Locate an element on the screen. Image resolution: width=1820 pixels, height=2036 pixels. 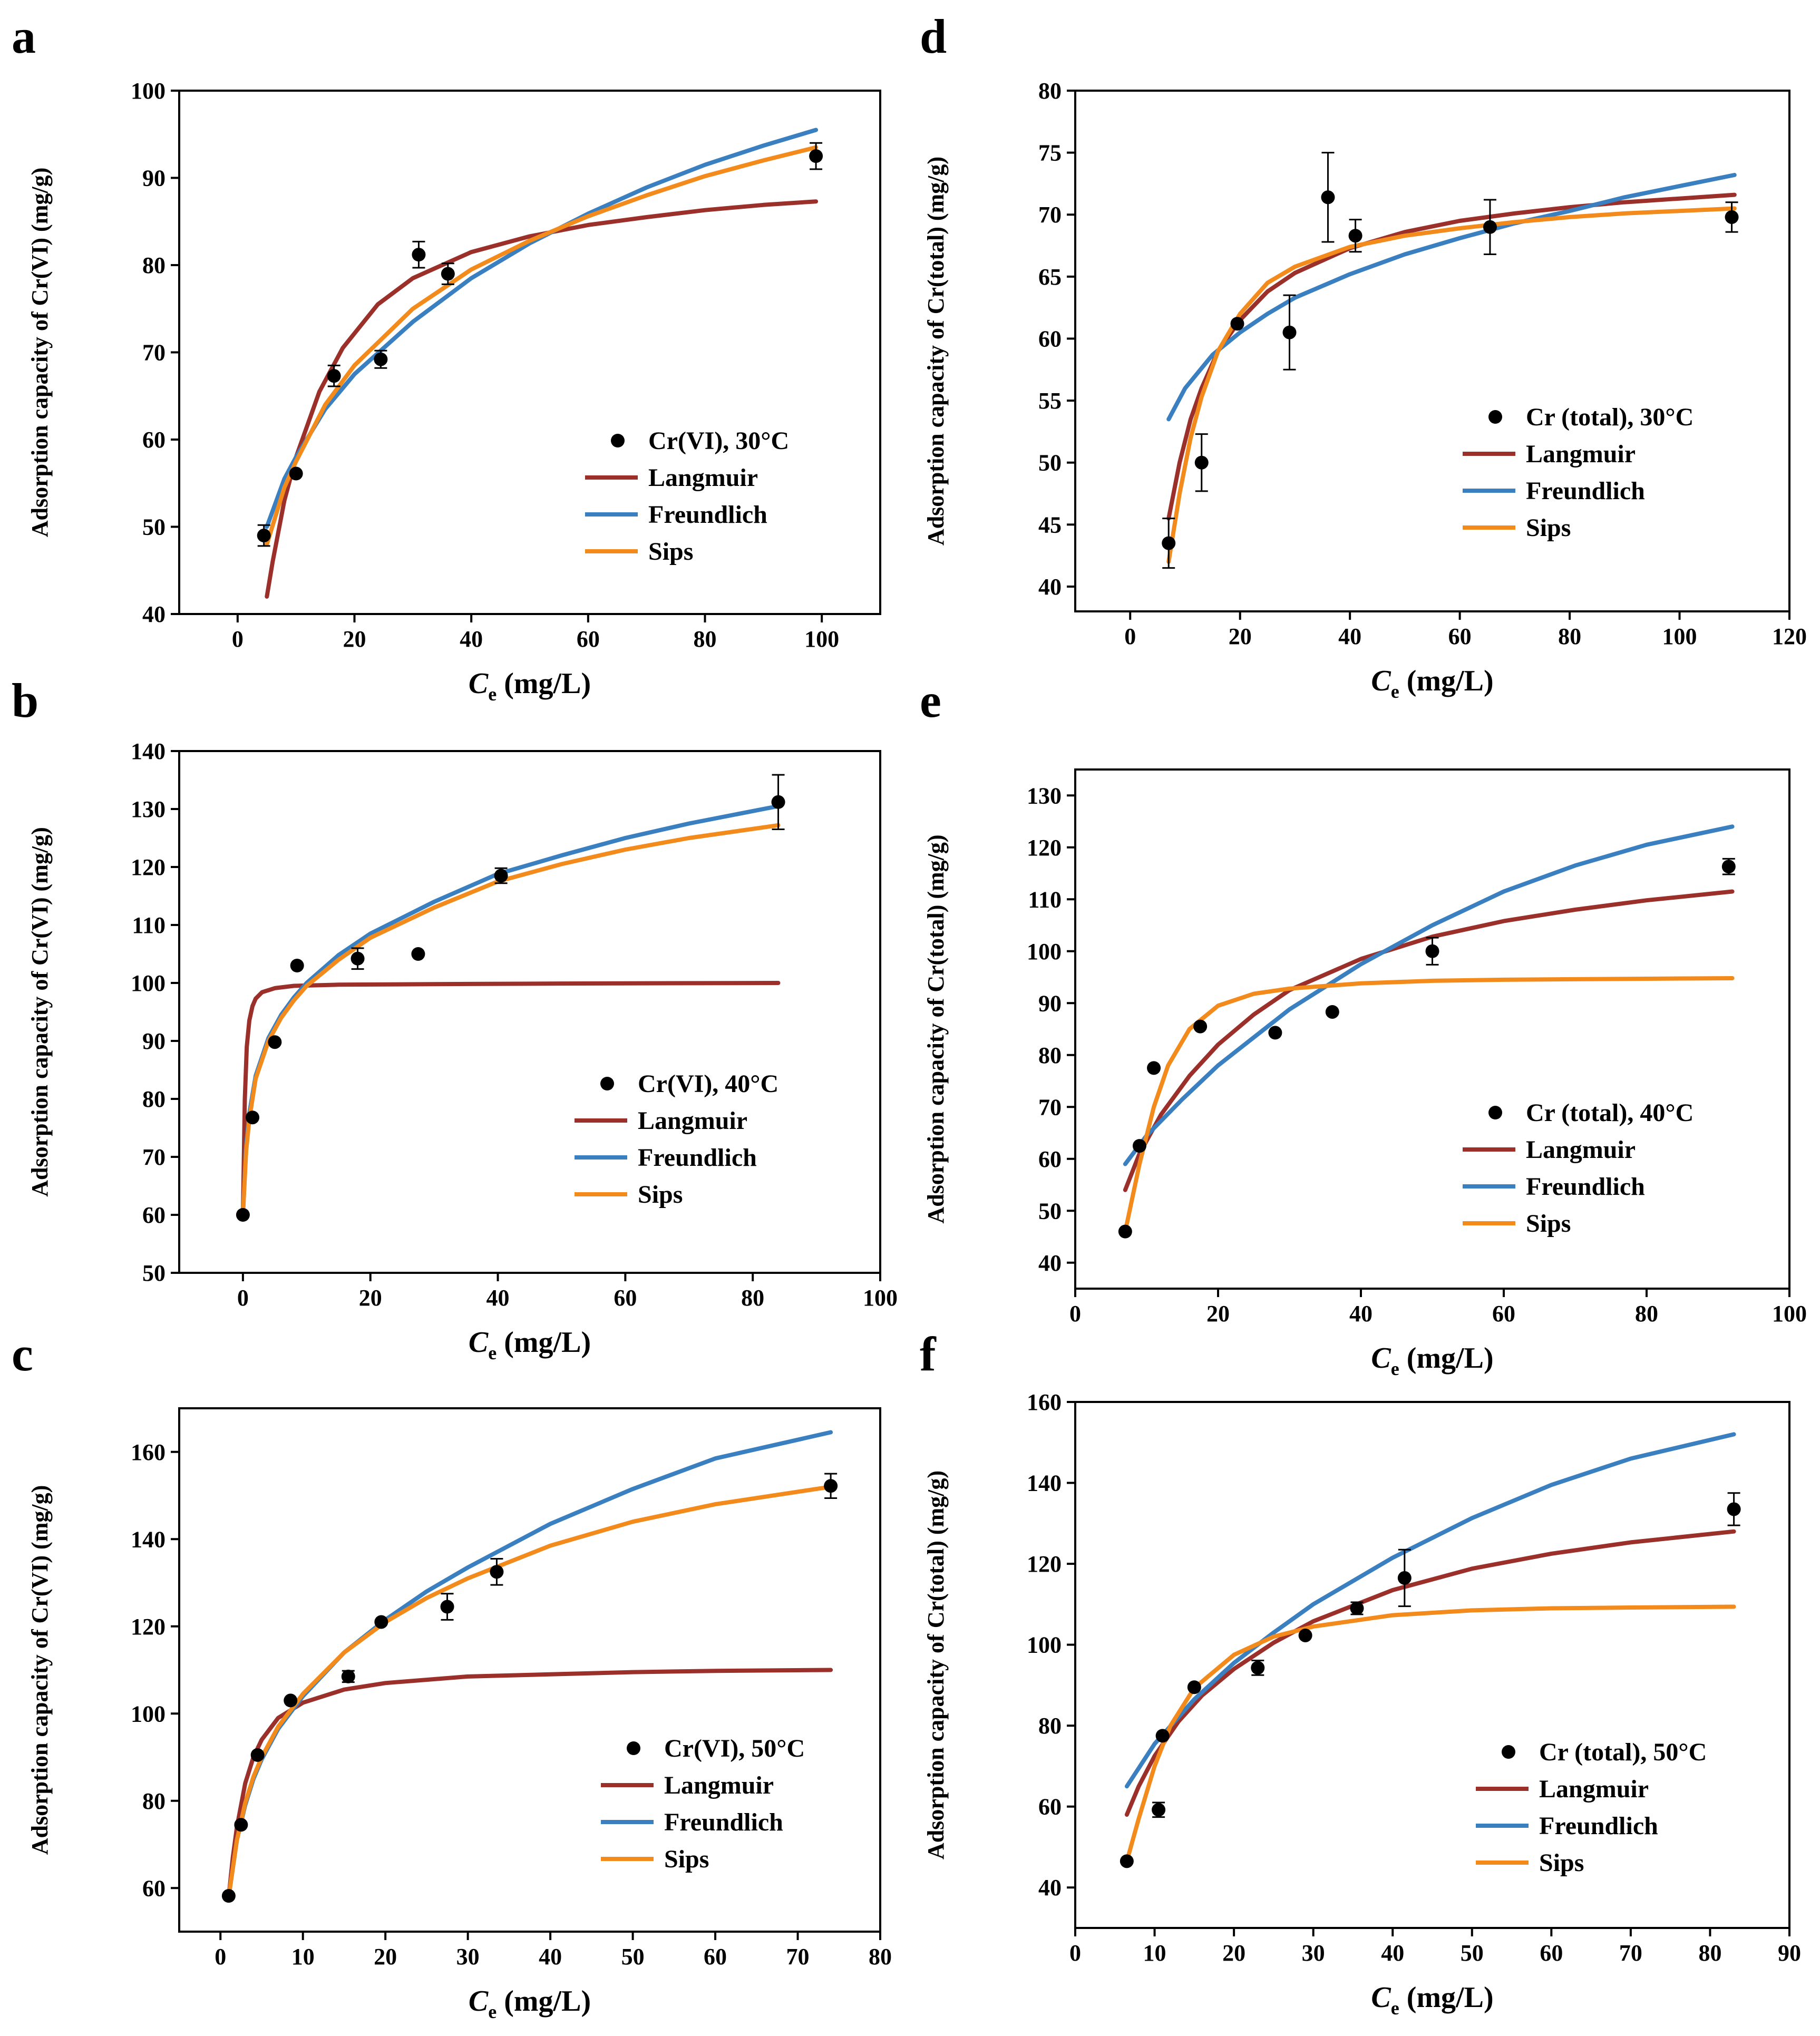
legend-title: Cr (total), 30°C is located at coordinates (1610, 417).